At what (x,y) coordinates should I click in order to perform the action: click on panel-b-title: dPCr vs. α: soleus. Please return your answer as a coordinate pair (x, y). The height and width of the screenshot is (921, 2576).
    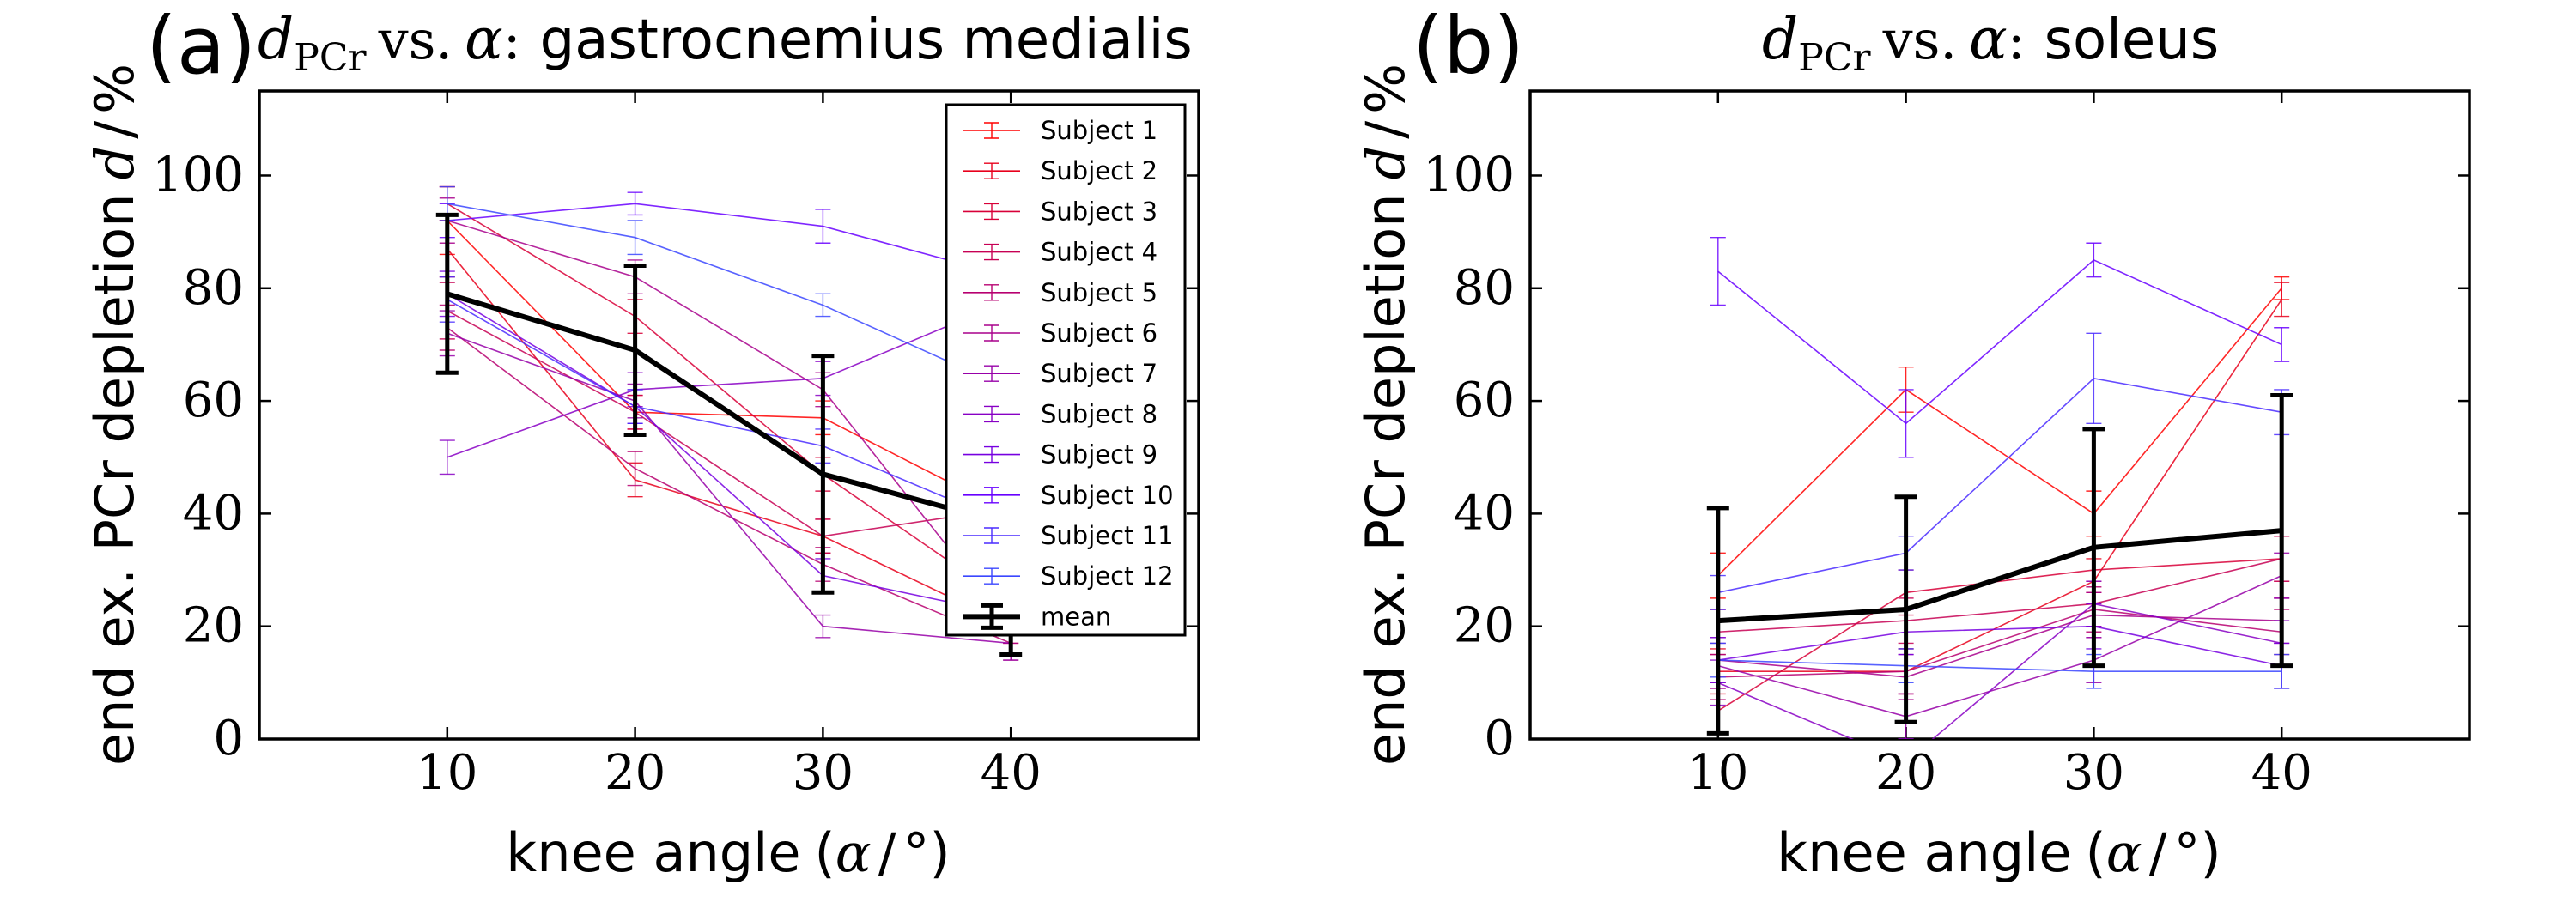
    Looking at the image, I should click on (1990, 43).